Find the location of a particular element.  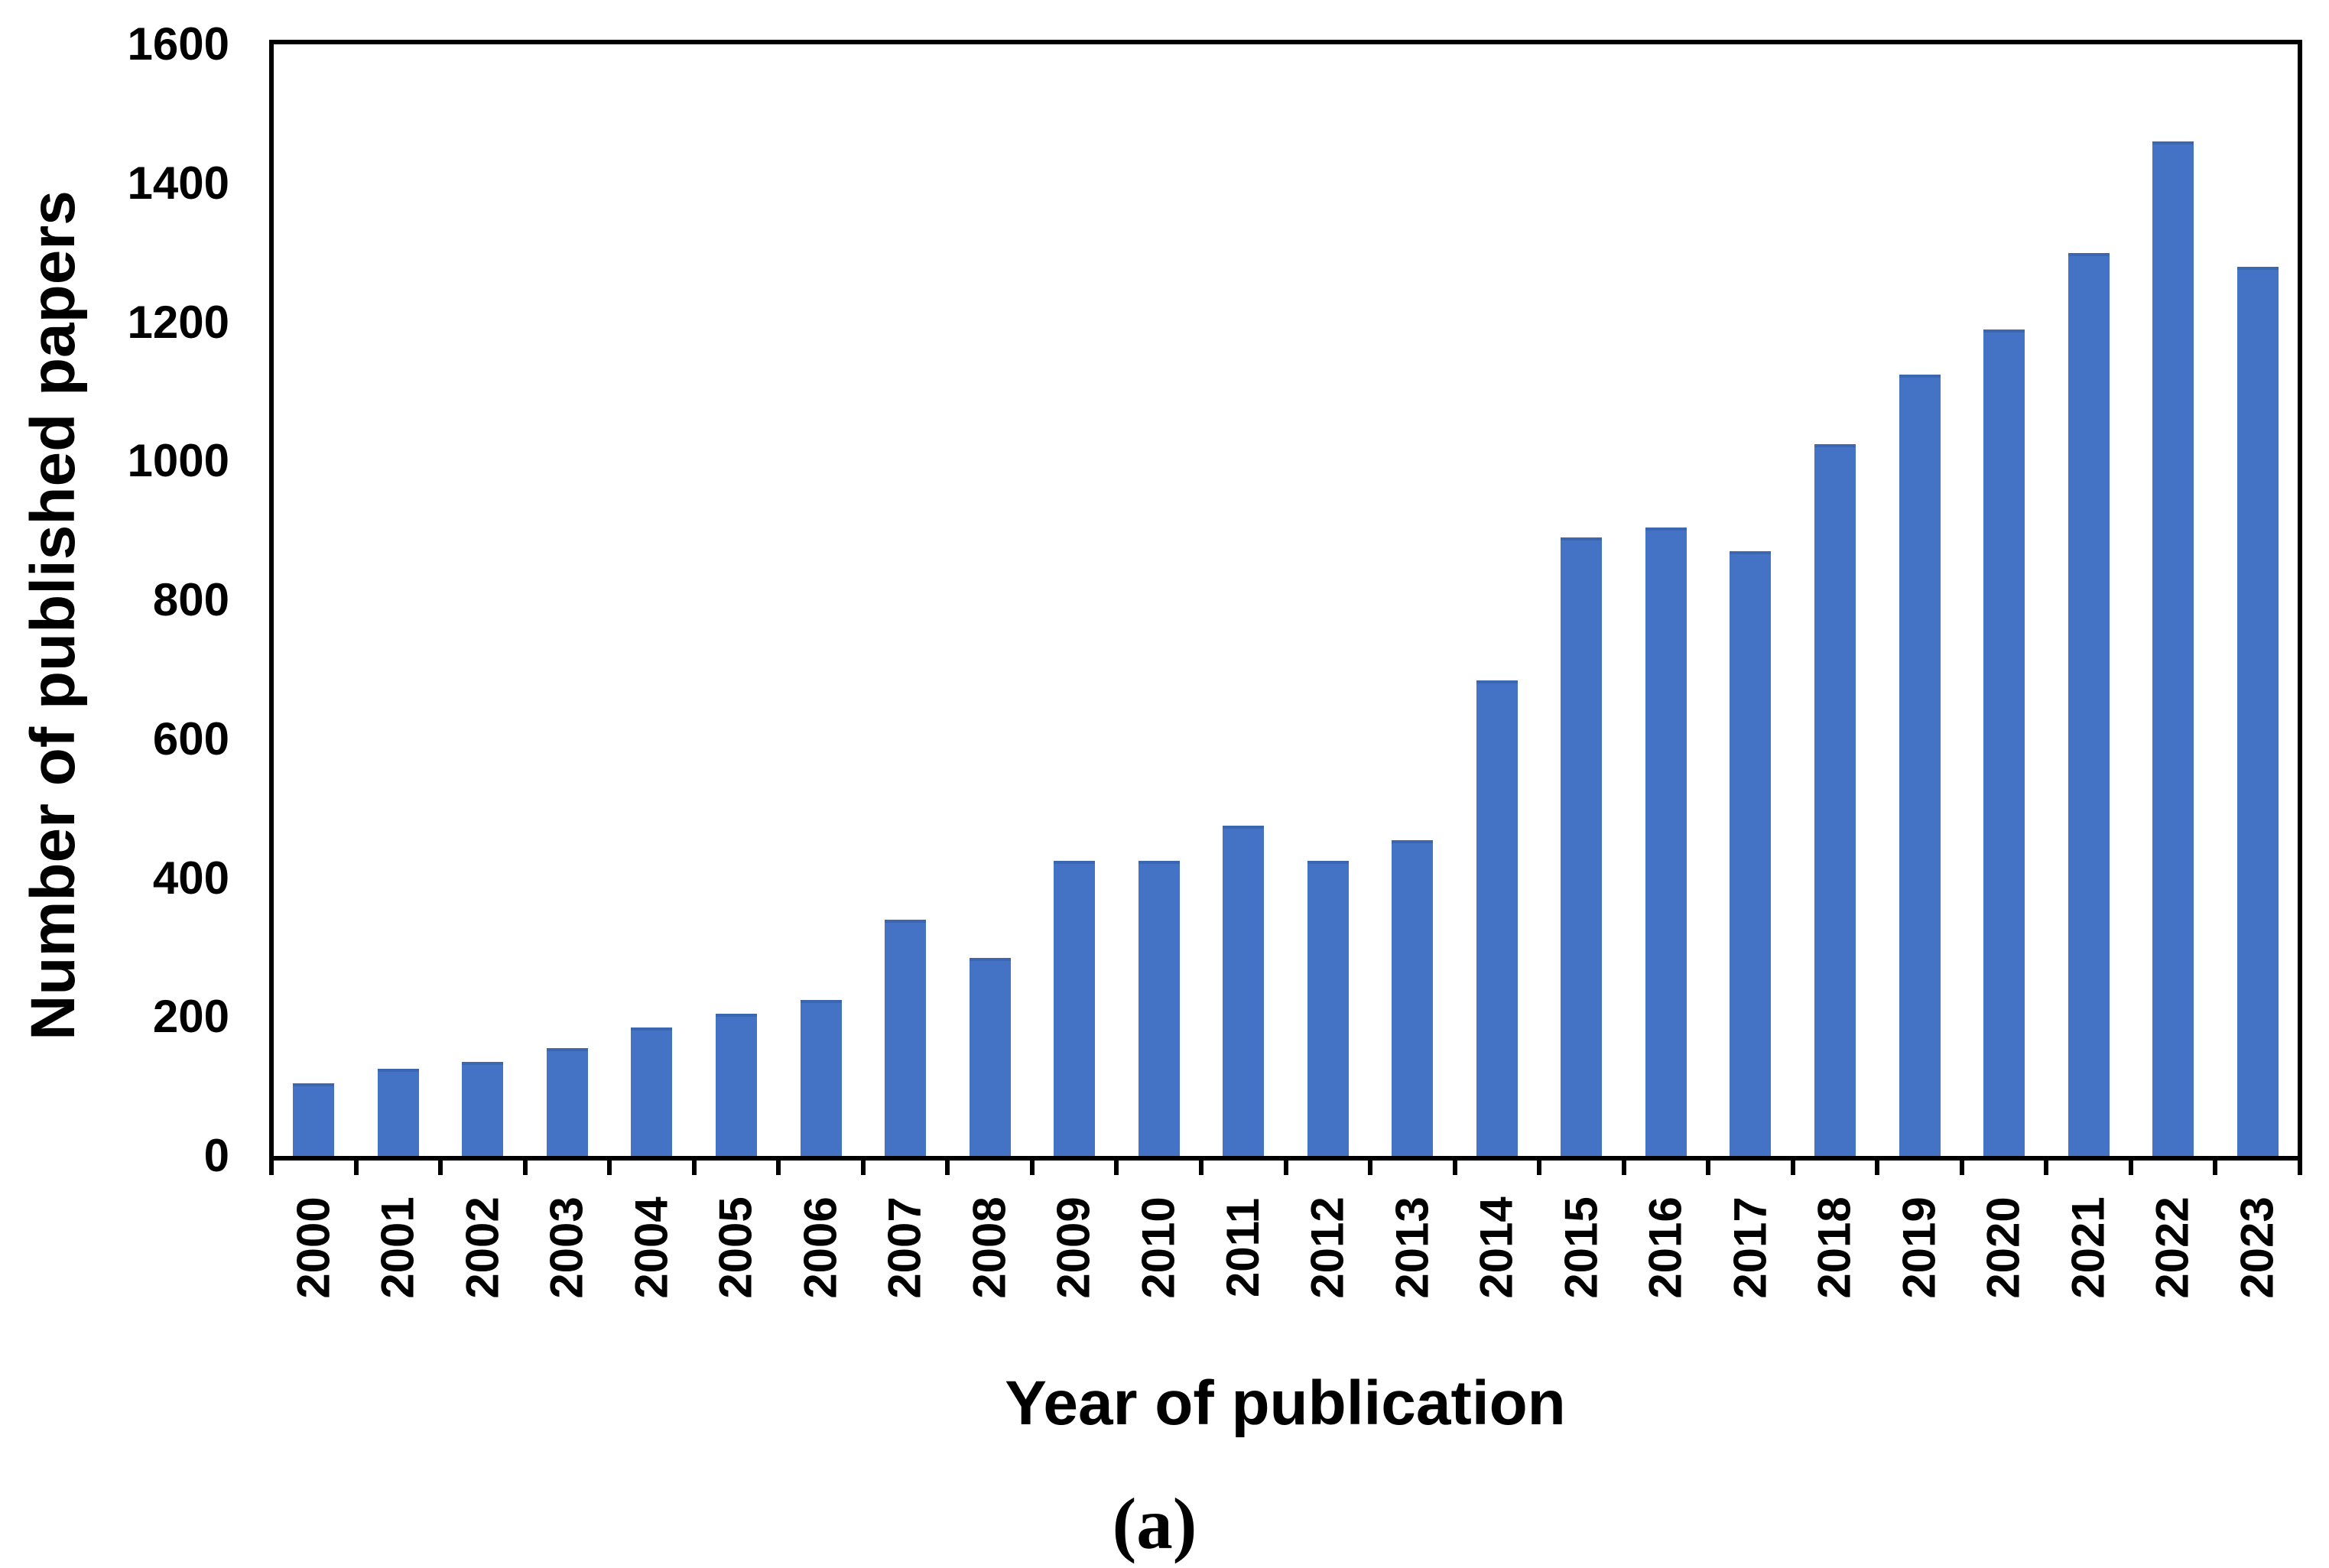

bar-2015 is located at coordinates (1582, 846).